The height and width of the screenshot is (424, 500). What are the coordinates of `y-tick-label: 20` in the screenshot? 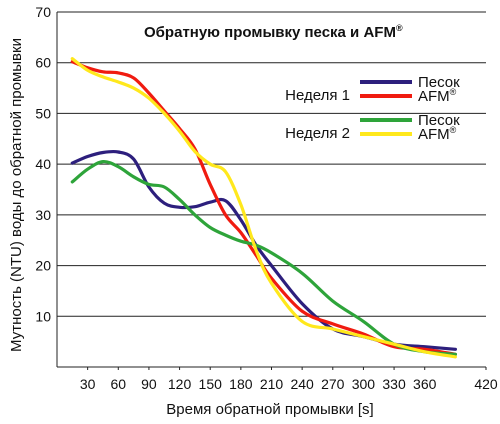 It's located at (43, 266).